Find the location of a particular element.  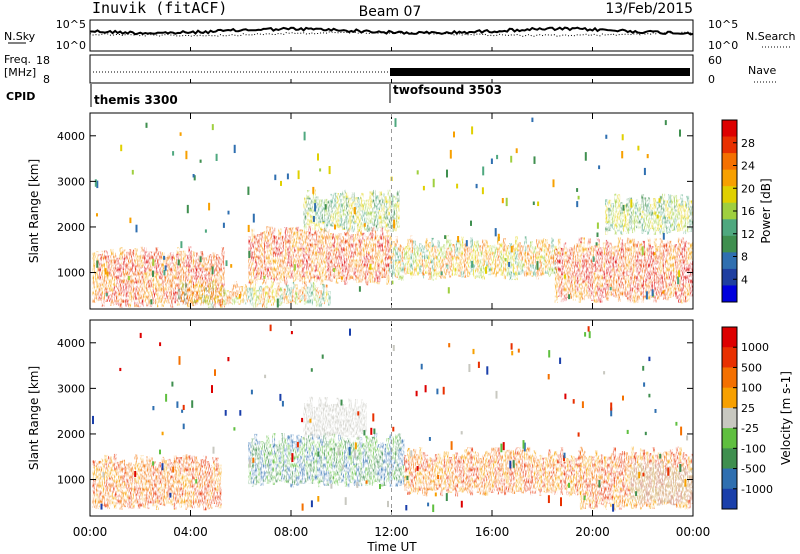

colorbar-tick-label: -25 is located at coordinates (750, 428).